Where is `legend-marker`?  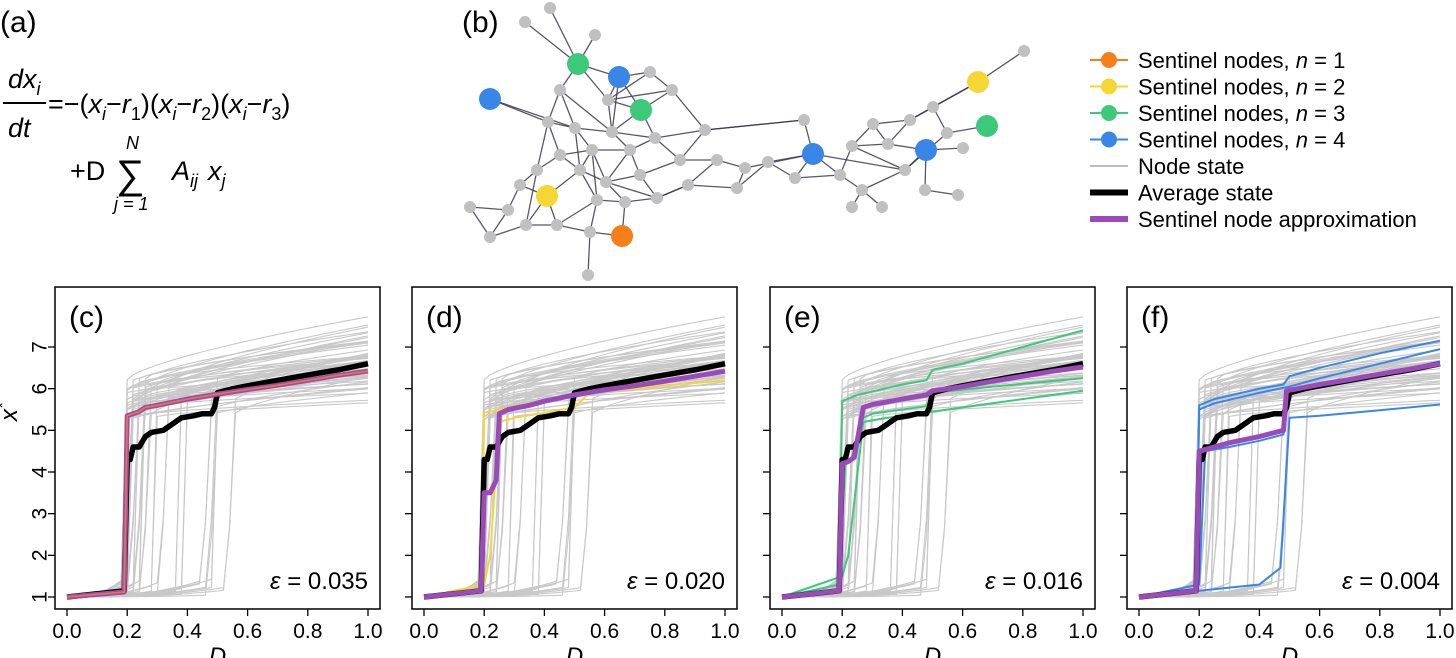 legend-marker is located at coordinates (1109, 139).